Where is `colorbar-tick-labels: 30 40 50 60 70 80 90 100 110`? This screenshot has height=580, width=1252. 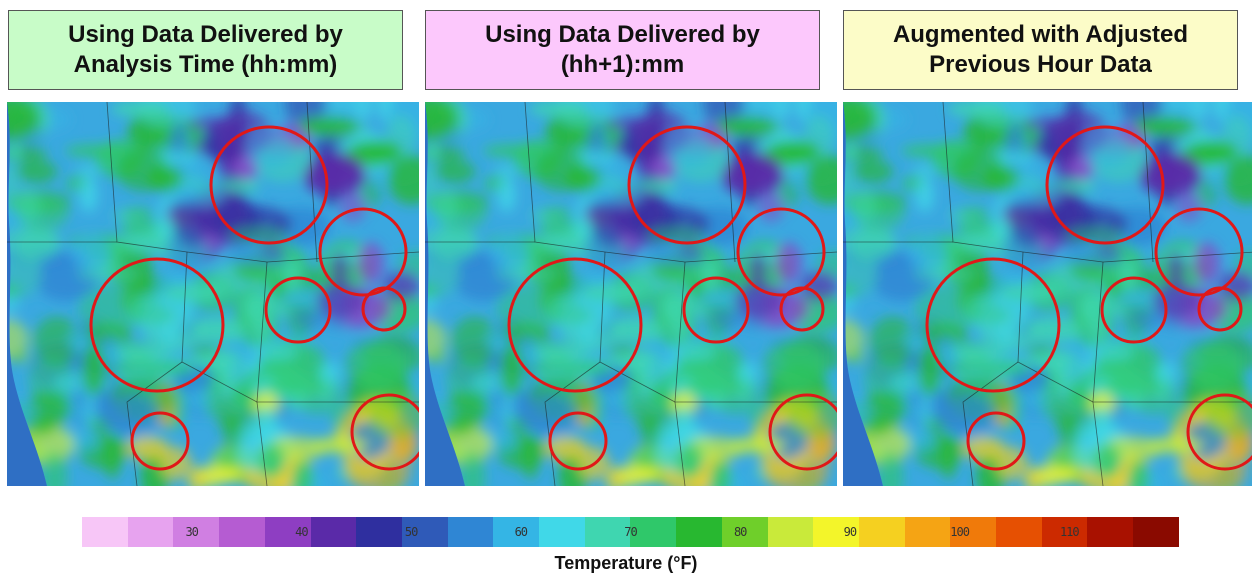
colorbar-tick-labels: 30 40 50 60 70 80 90 100 110 is located at coordinates (630, 532).